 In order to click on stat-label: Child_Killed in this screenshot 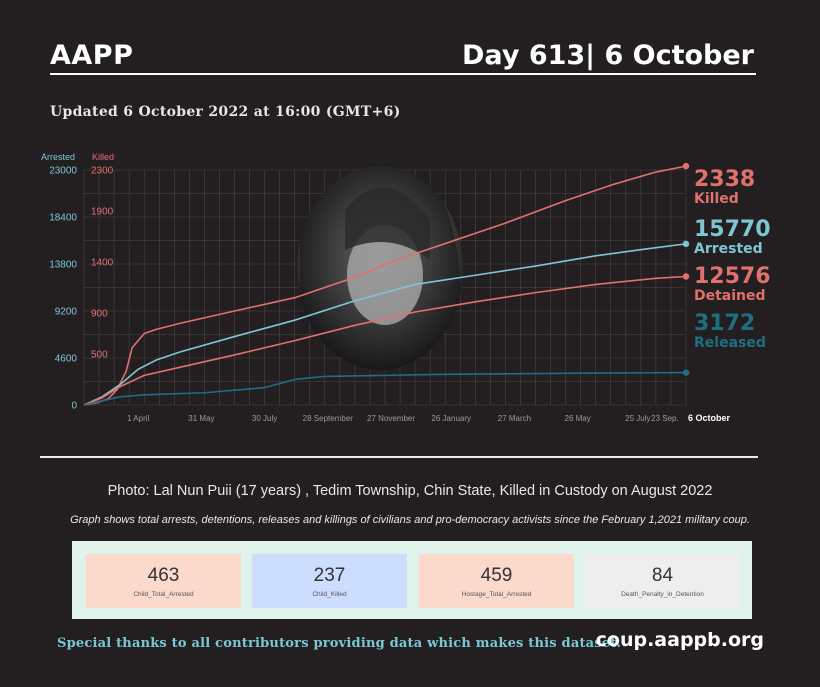, I will do `click(329, 594)`.